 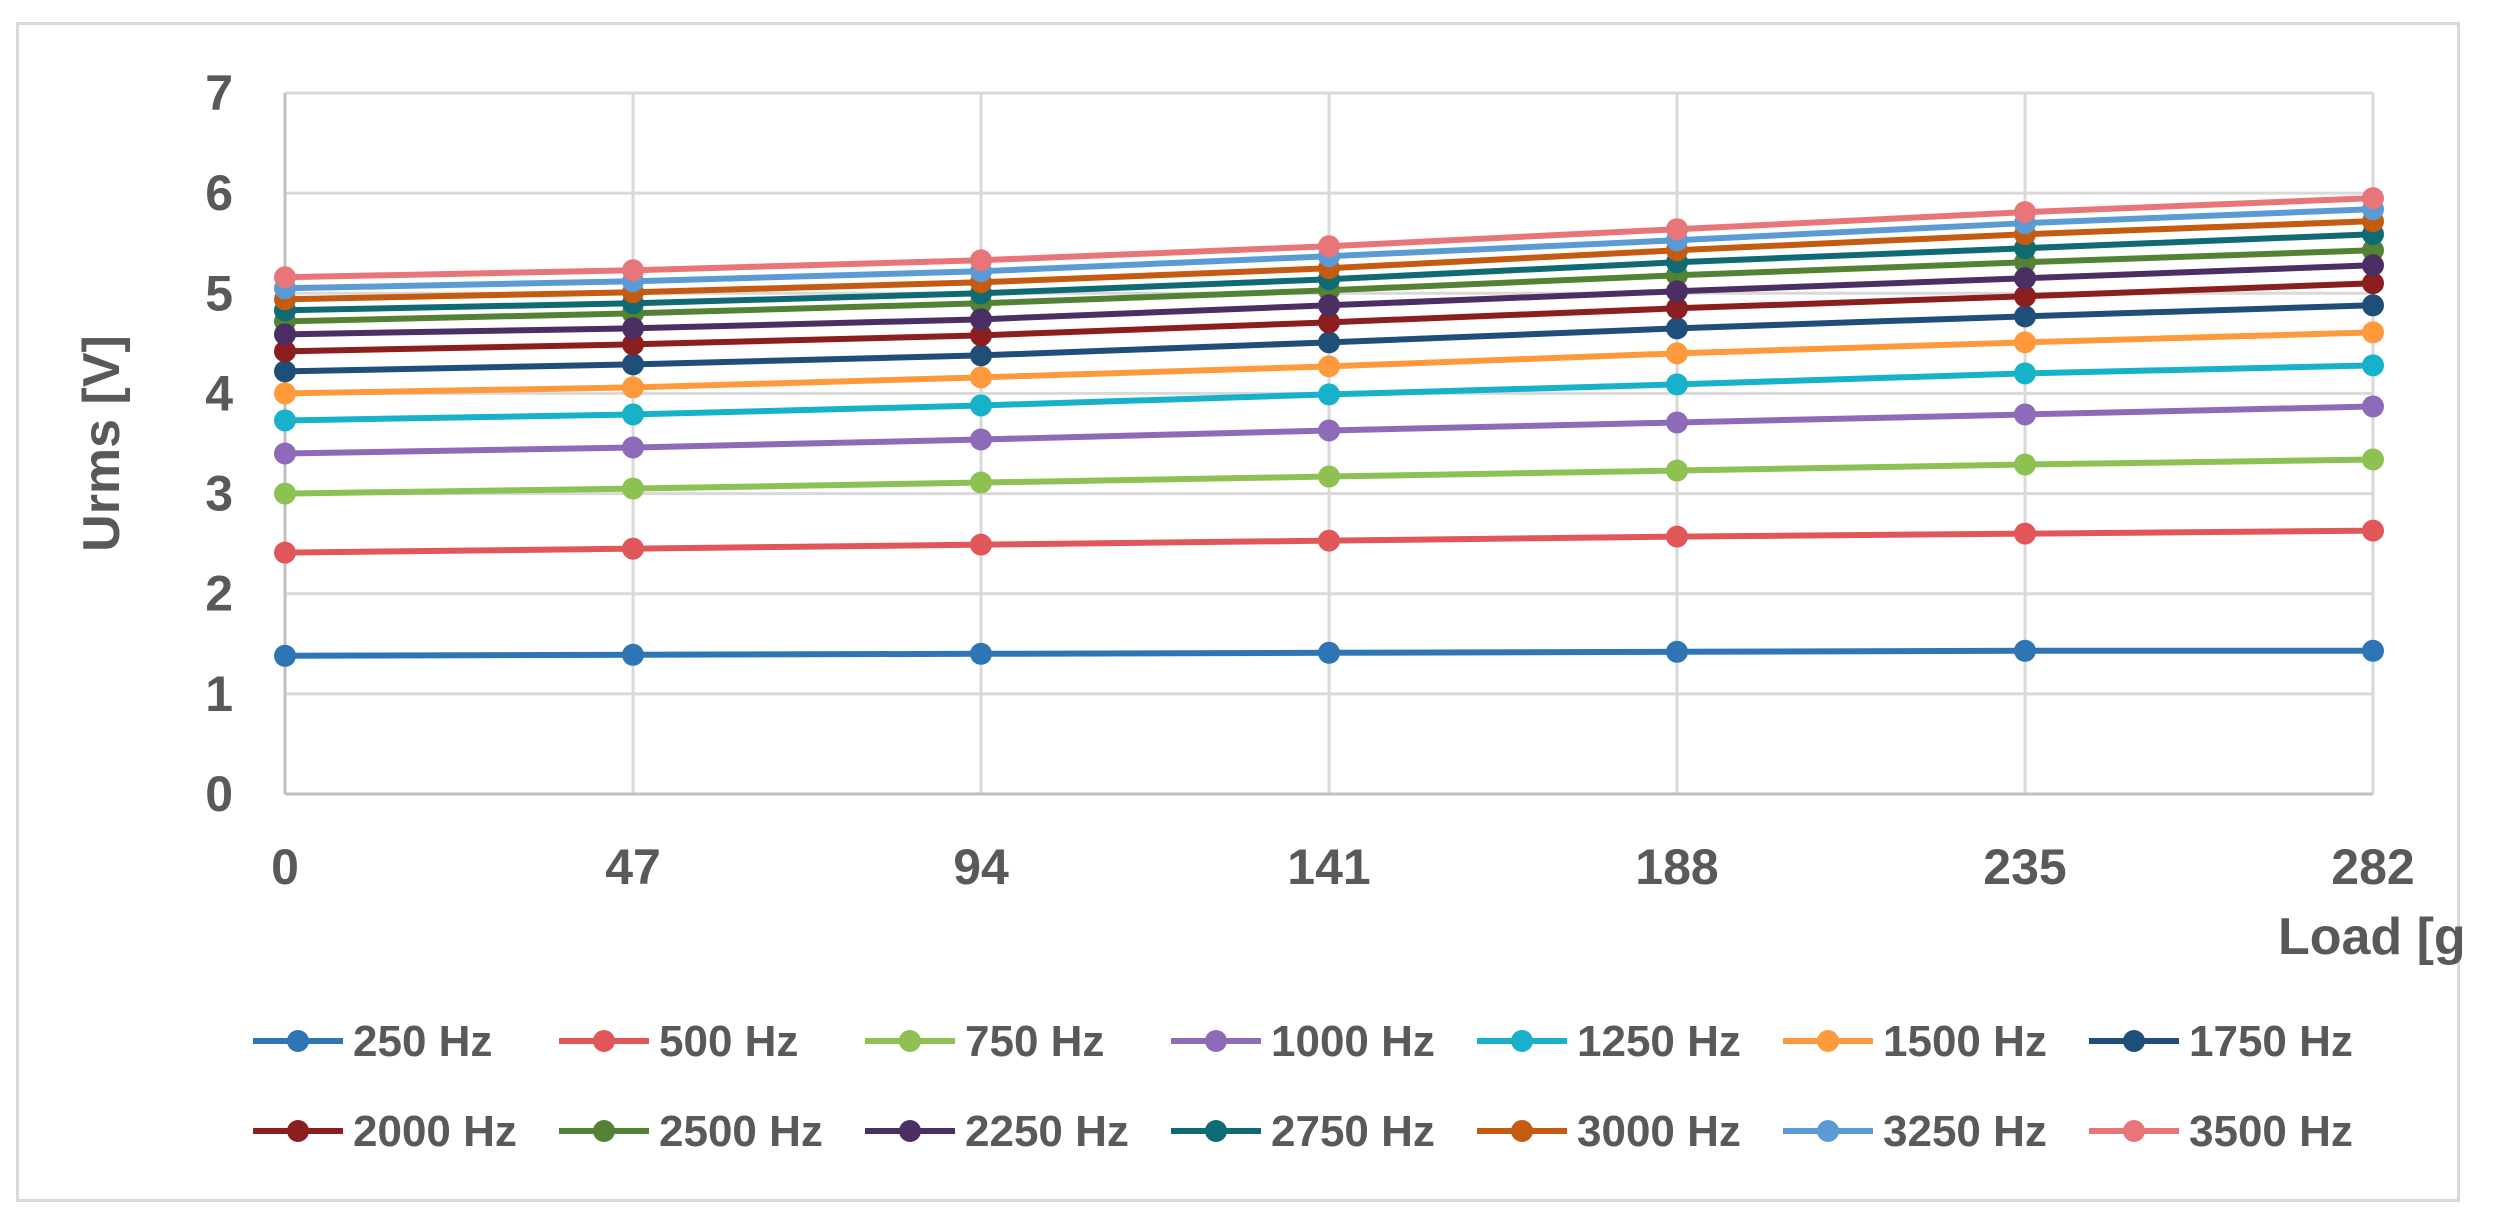 I want to click on x-tick-label: 282, so click(x=2372, y=867).